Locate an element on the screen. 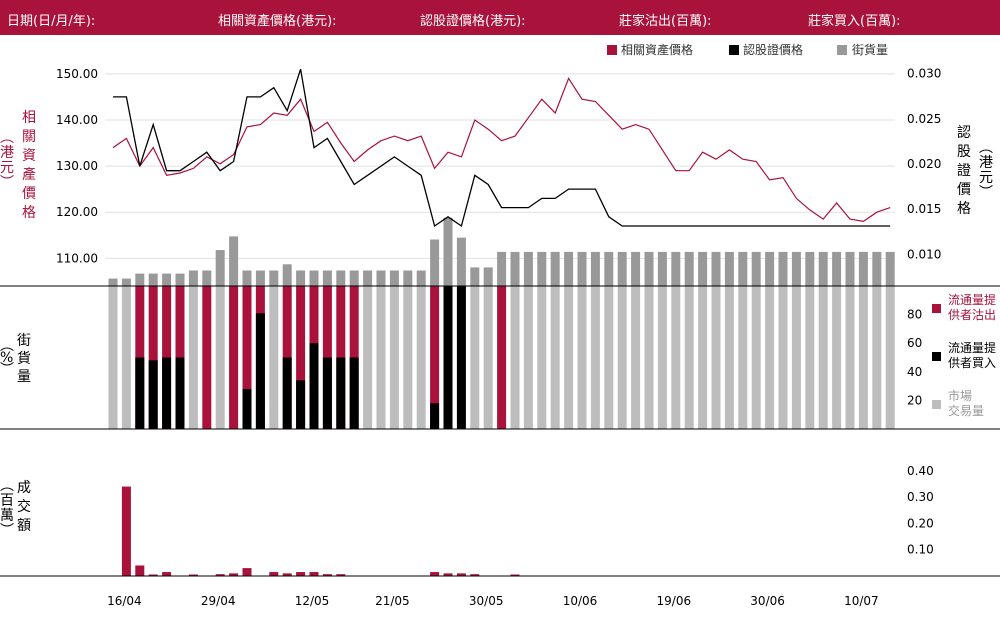 This screenshot has width=1000, height=620. axis-title-char: 證 is located at coordinates (964, 170).